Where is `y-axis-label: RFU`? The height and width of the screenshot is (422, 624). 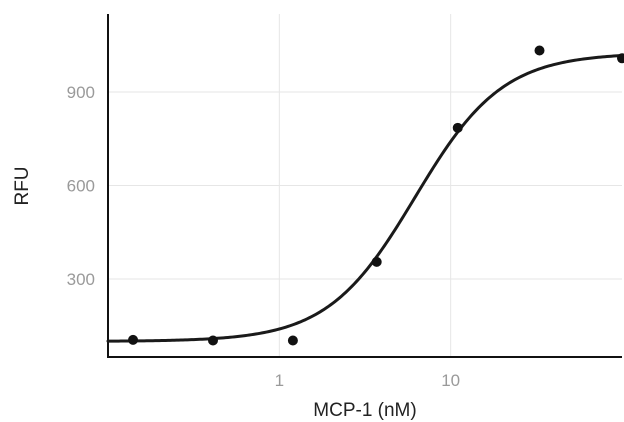
y-axis-label: RFU is located at coordinates (22, 185).